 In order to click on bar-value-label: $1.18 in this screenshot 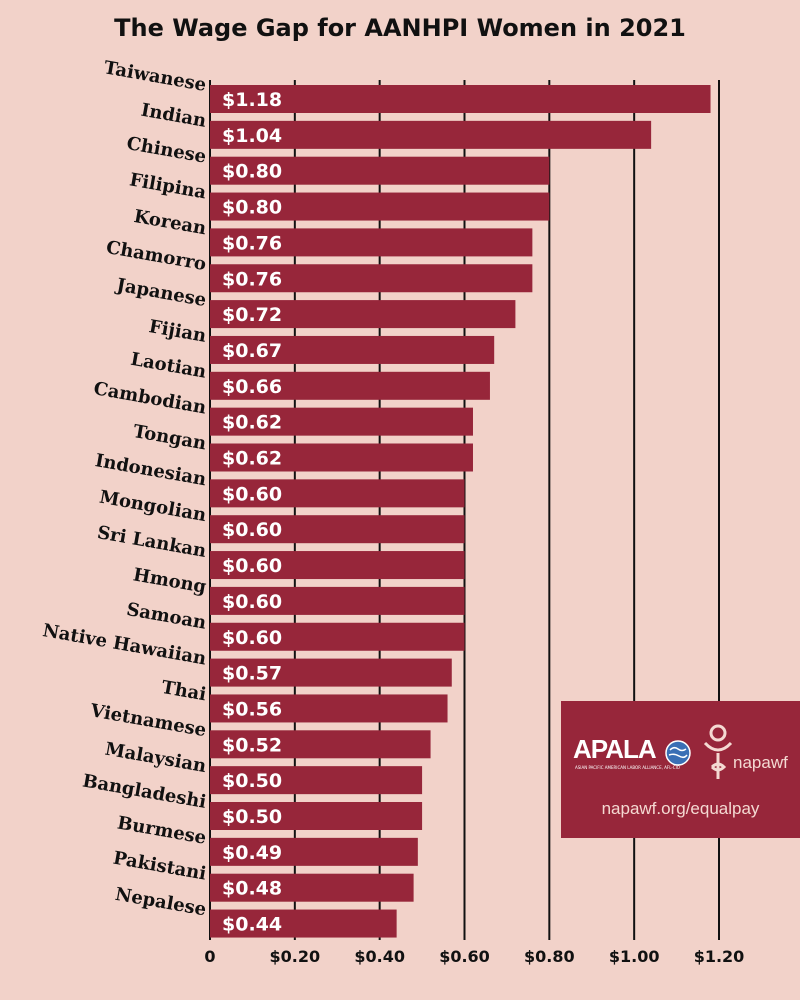, I will do `click(252, 100)`.